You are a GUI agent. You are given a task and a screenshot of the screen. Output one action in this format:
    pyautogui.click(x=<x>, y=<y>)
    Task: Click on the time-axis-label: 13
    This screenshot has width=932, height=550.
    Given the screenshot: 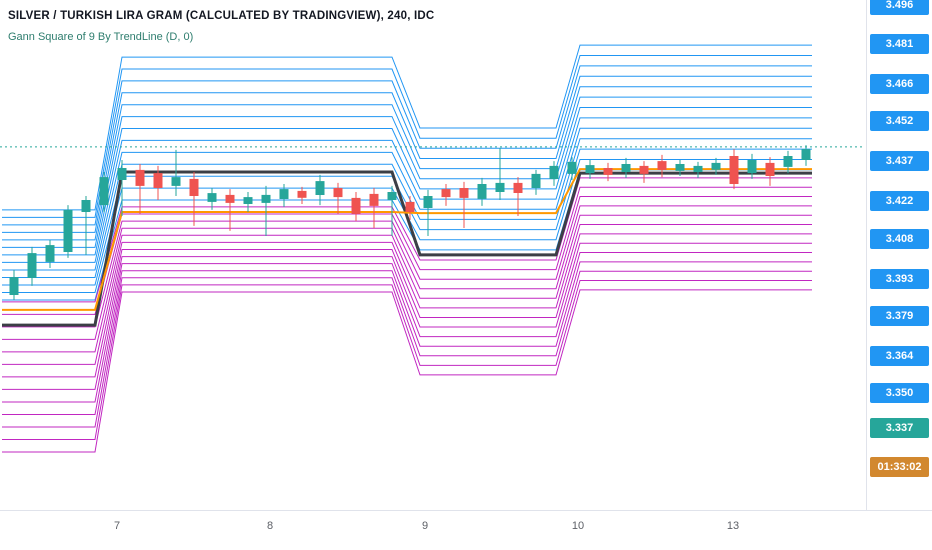 What is the action you would take?
    pyautogui.click(x=733, y=526)
    